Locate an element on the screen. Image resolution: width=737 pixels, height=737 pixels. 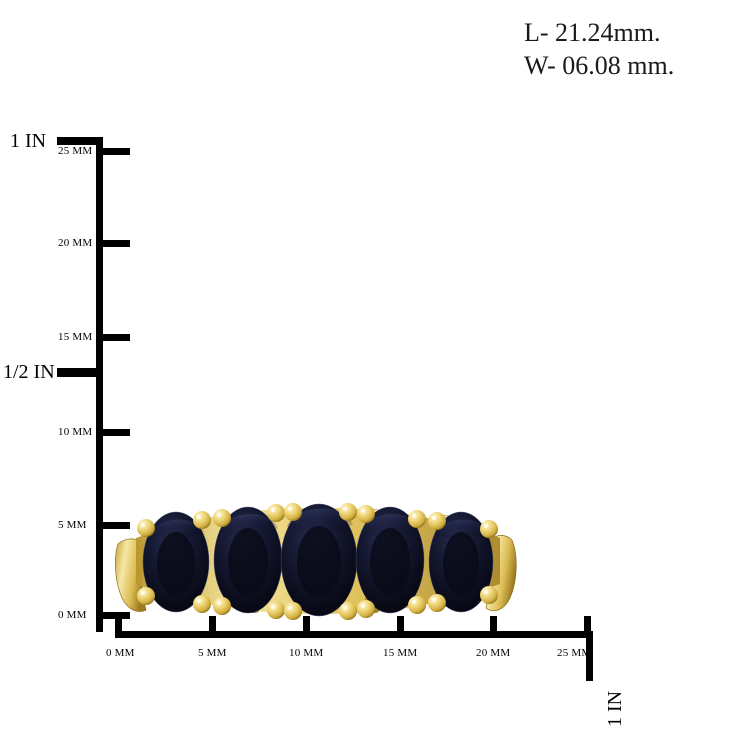
ring-illustration is located at coordinates (316, 561).